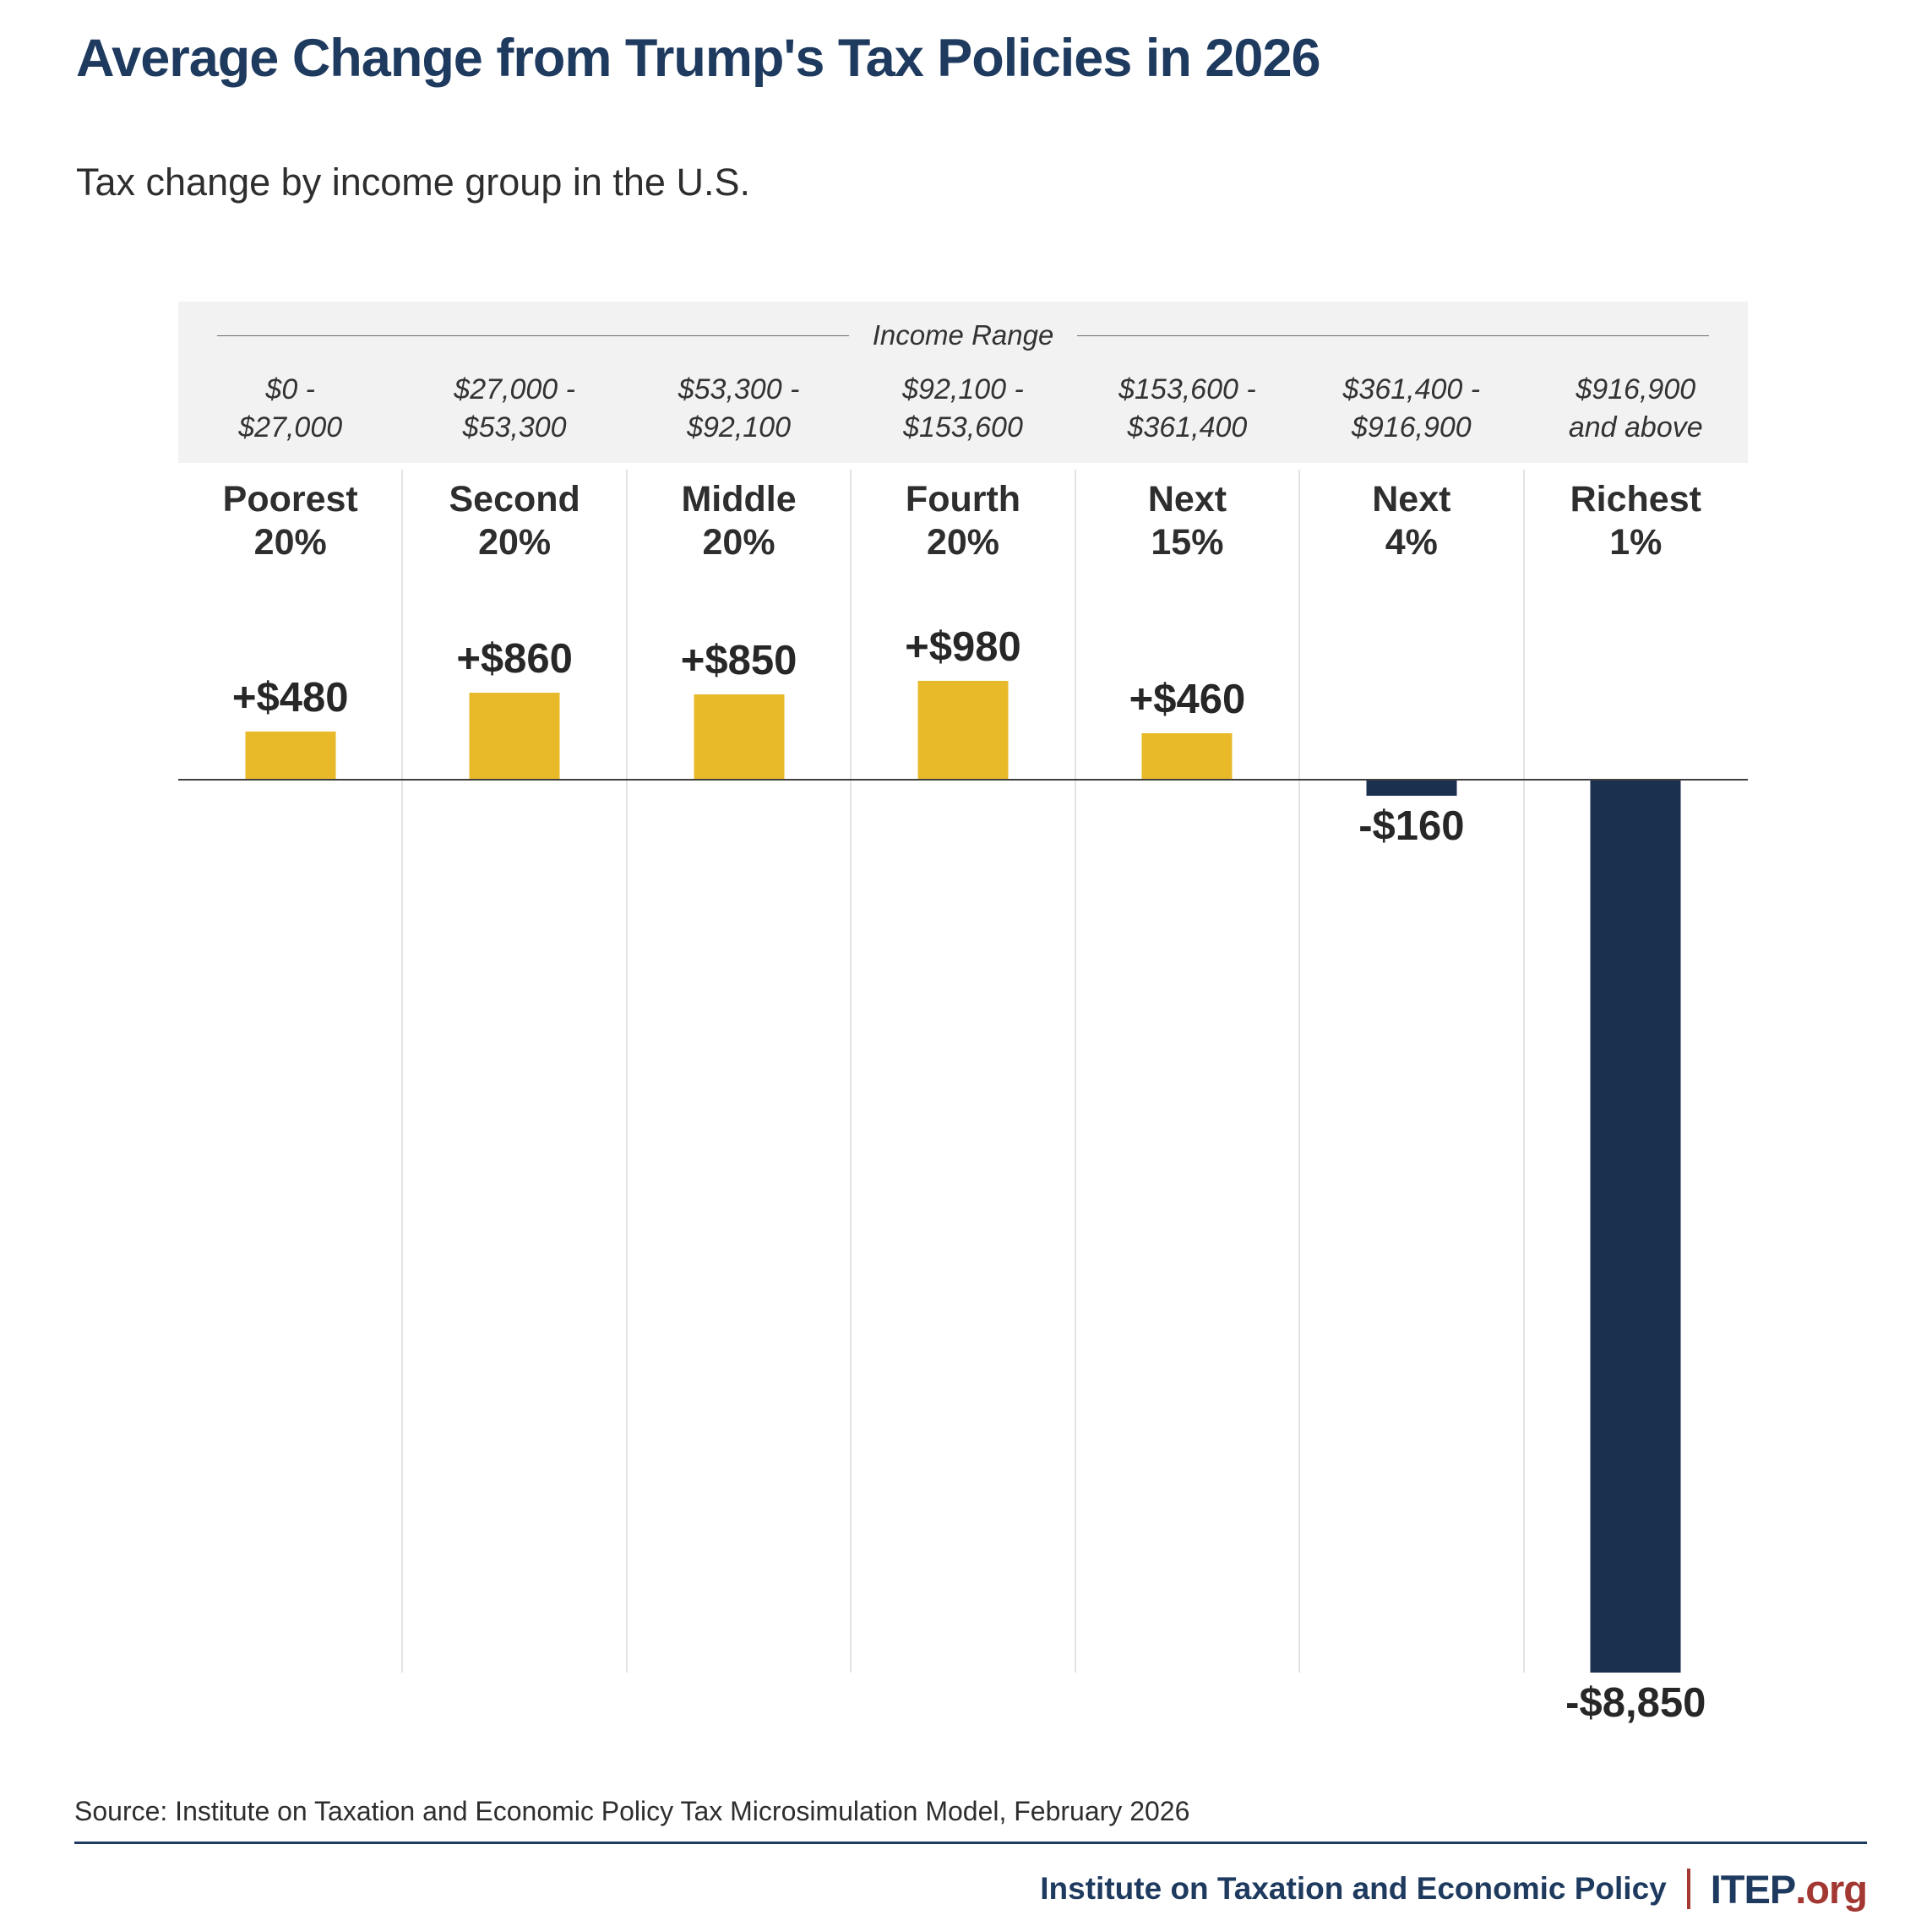 The height and width of the screenshot is (1926, 1932). What do you see at coordinates (1636, 1703) in the screenshot?
I see `value-label: -$8,850` at bounding box center [1636, 1703].